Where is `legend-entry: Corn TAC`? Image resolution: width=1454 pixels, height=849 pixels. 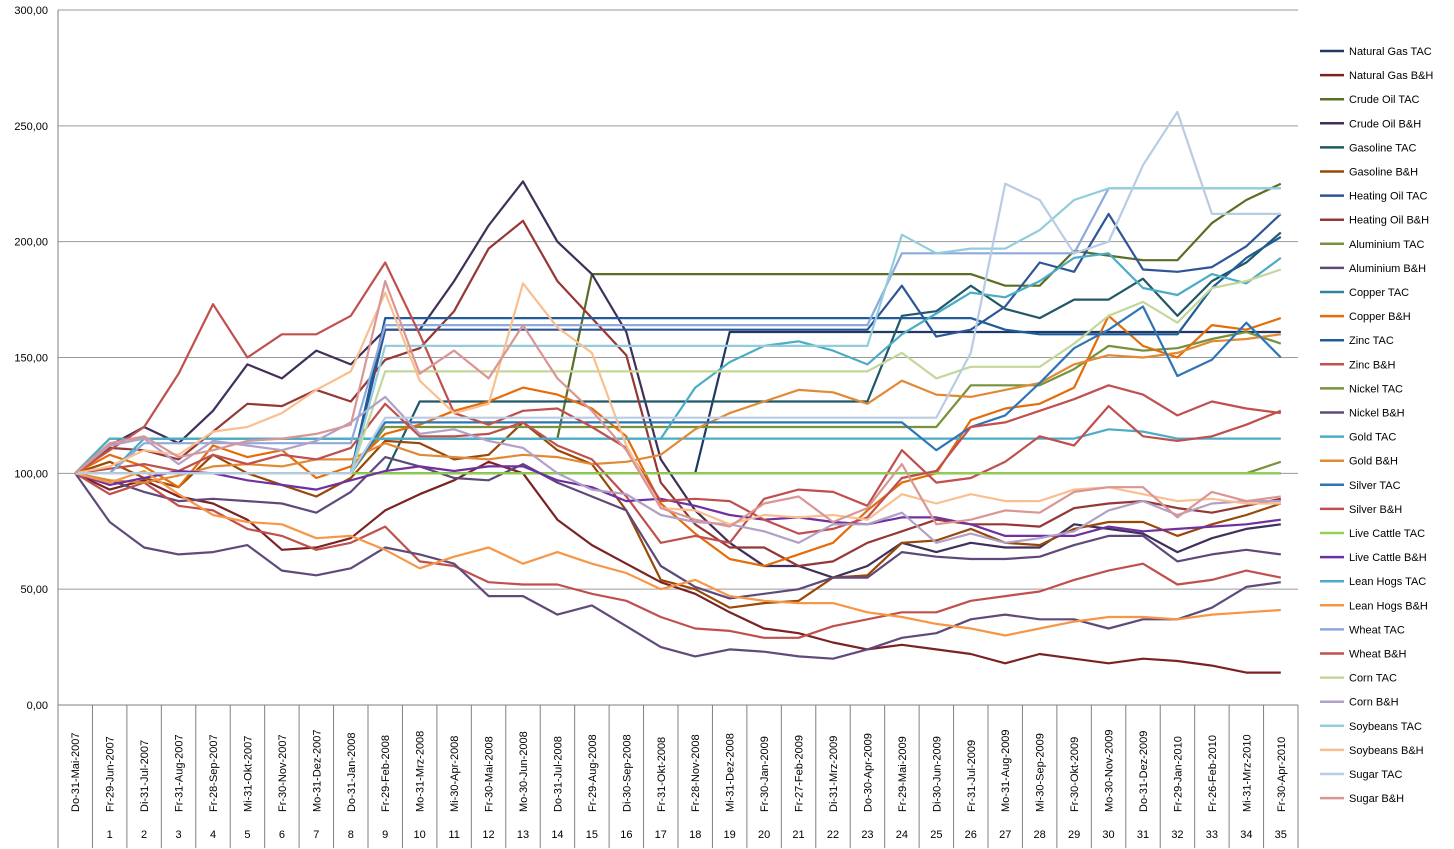 legend-entry: Corn TAC is located at coordinates (1373, 679).